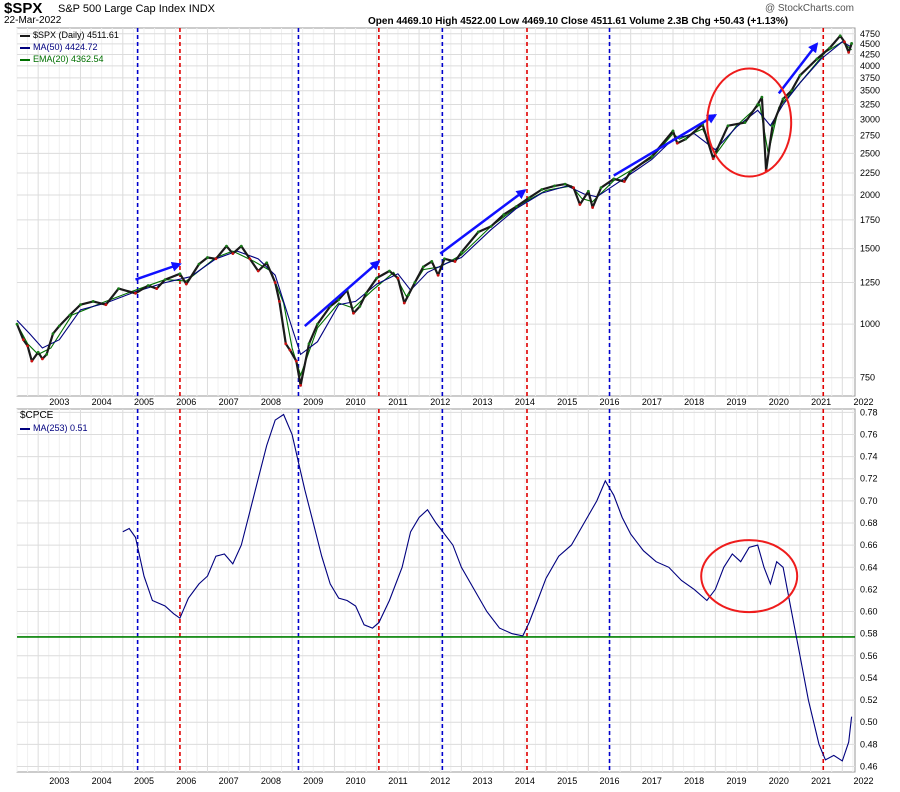 The height and width of the screenshot is (792, 900). Describe the element at coordinates (870, 324) in the screenshot. I see `upper-y-tick-label: 1000` at that location.